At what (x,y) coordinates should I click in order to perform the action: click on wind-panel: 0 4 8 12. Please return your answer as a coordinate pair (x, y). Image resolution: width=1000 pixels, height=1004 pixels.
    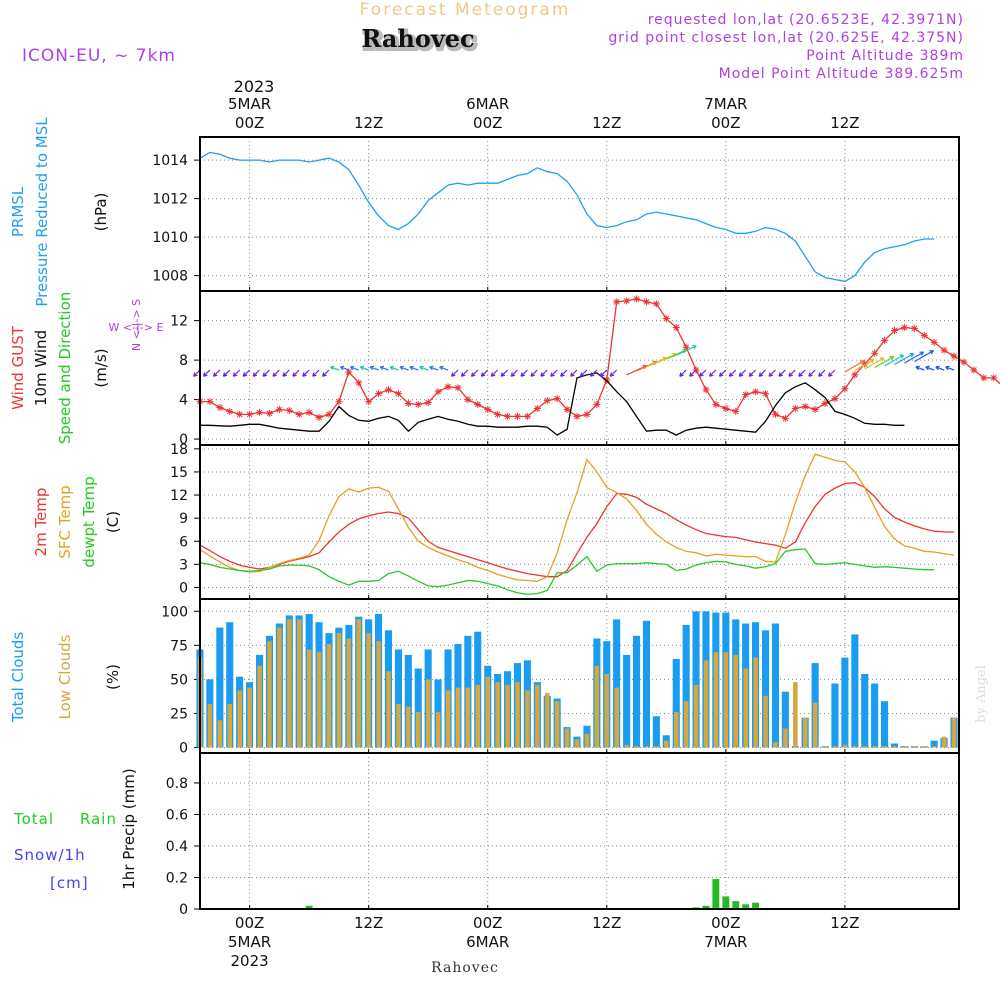
    Looking at the image, I should click on (585, 369).